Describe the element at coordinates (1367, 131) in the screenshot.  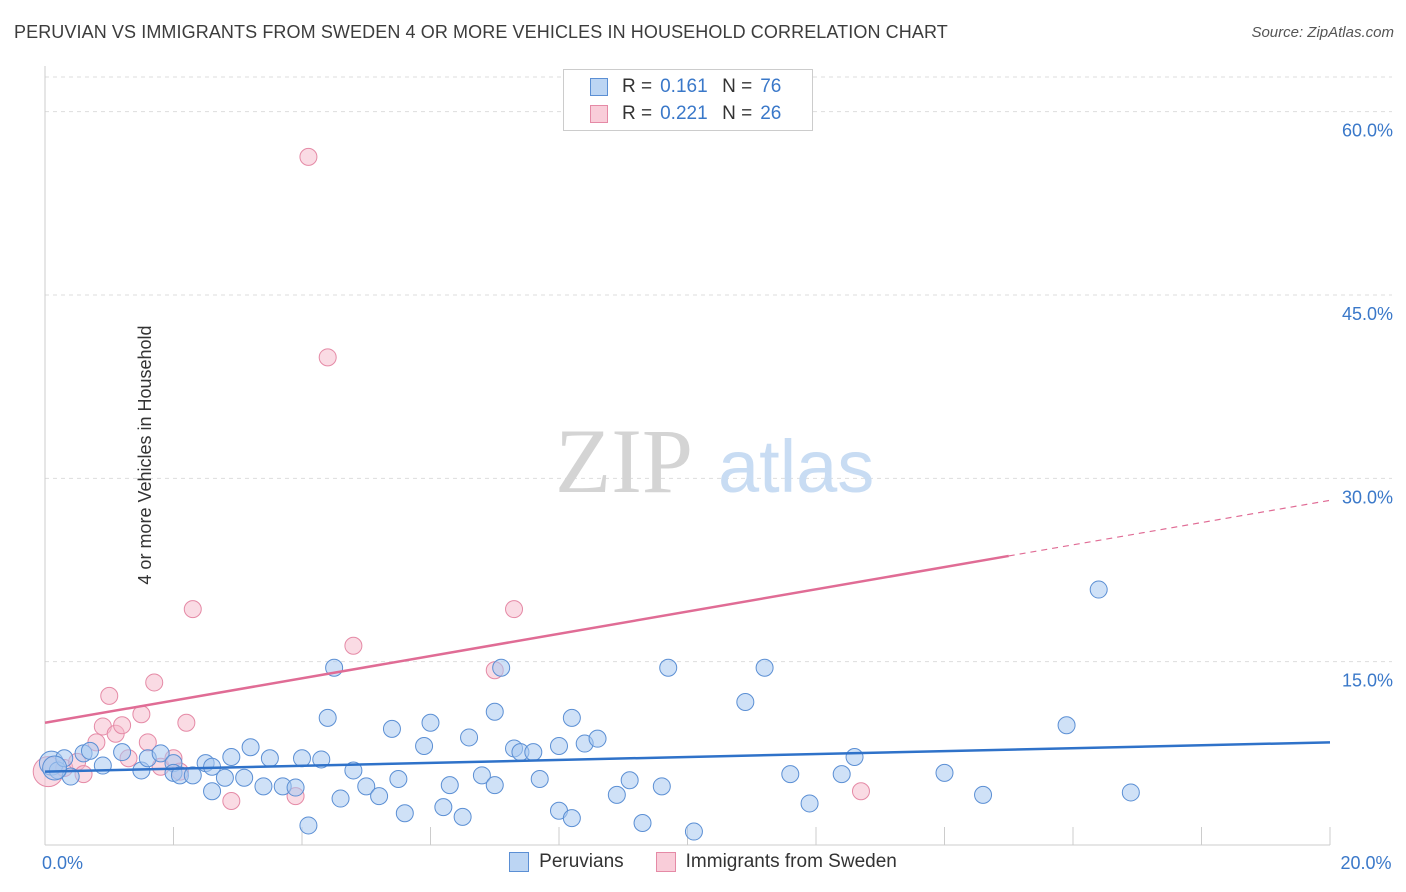
I see `y-tick-label: 60.0%` at that location.